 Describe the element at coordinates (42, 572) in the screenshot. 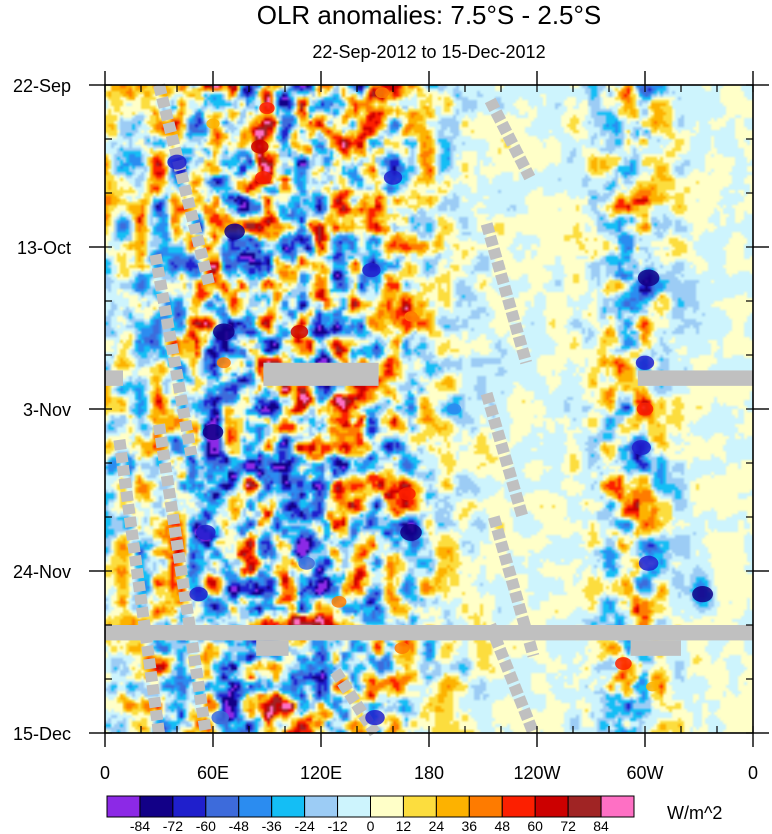

I see `y-tick-label: 24-Nov` at that location.